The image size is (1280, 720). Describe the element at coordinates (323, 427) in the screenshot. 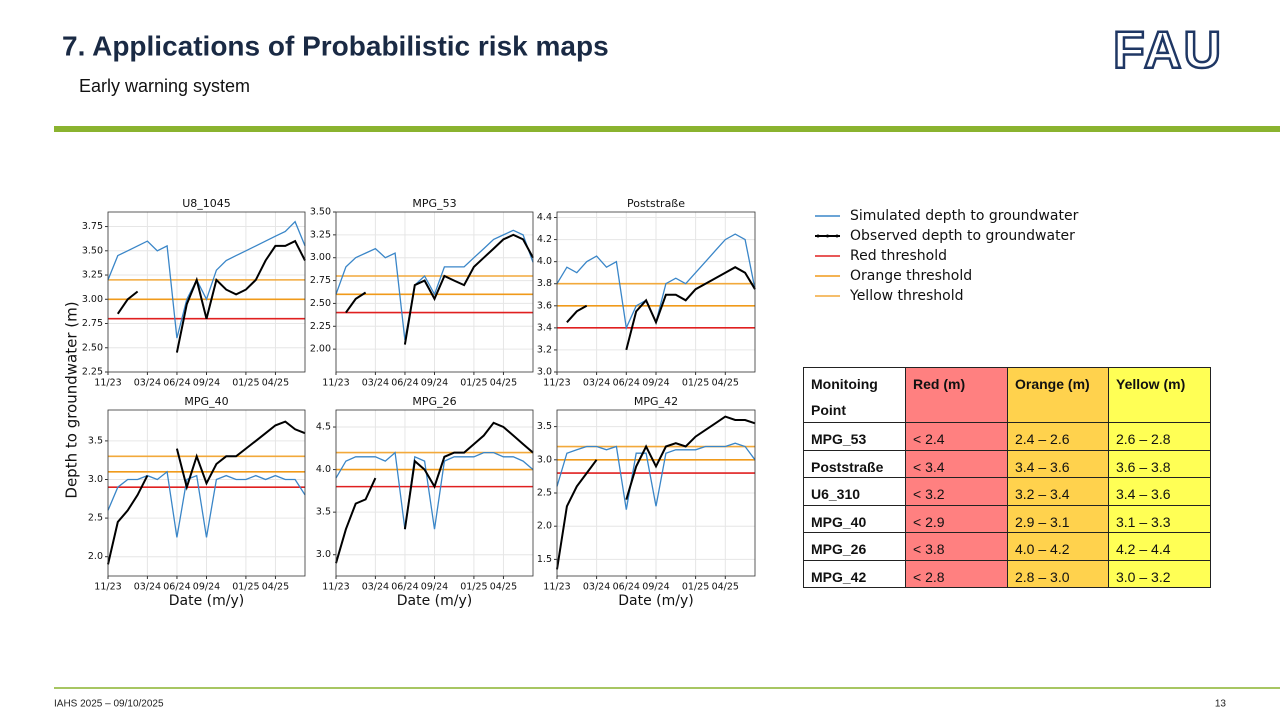

I see `y-tick-label: 4.5` at that location.